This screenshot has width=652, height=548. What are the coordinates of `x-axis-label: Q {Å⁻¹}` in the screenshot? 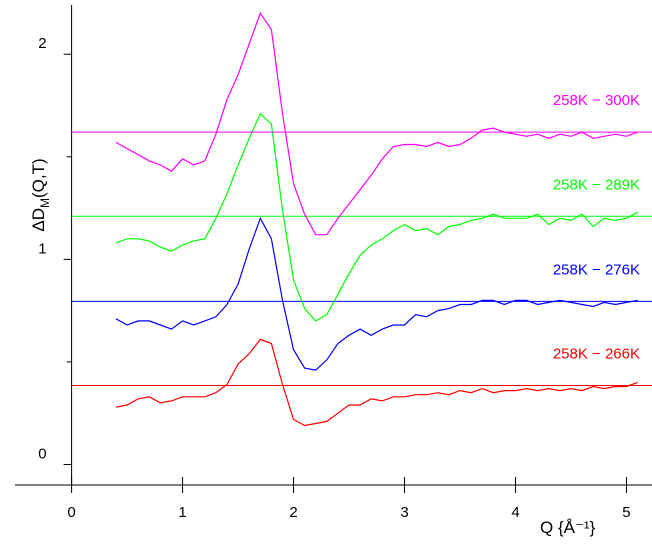 It's located at (568, 527).